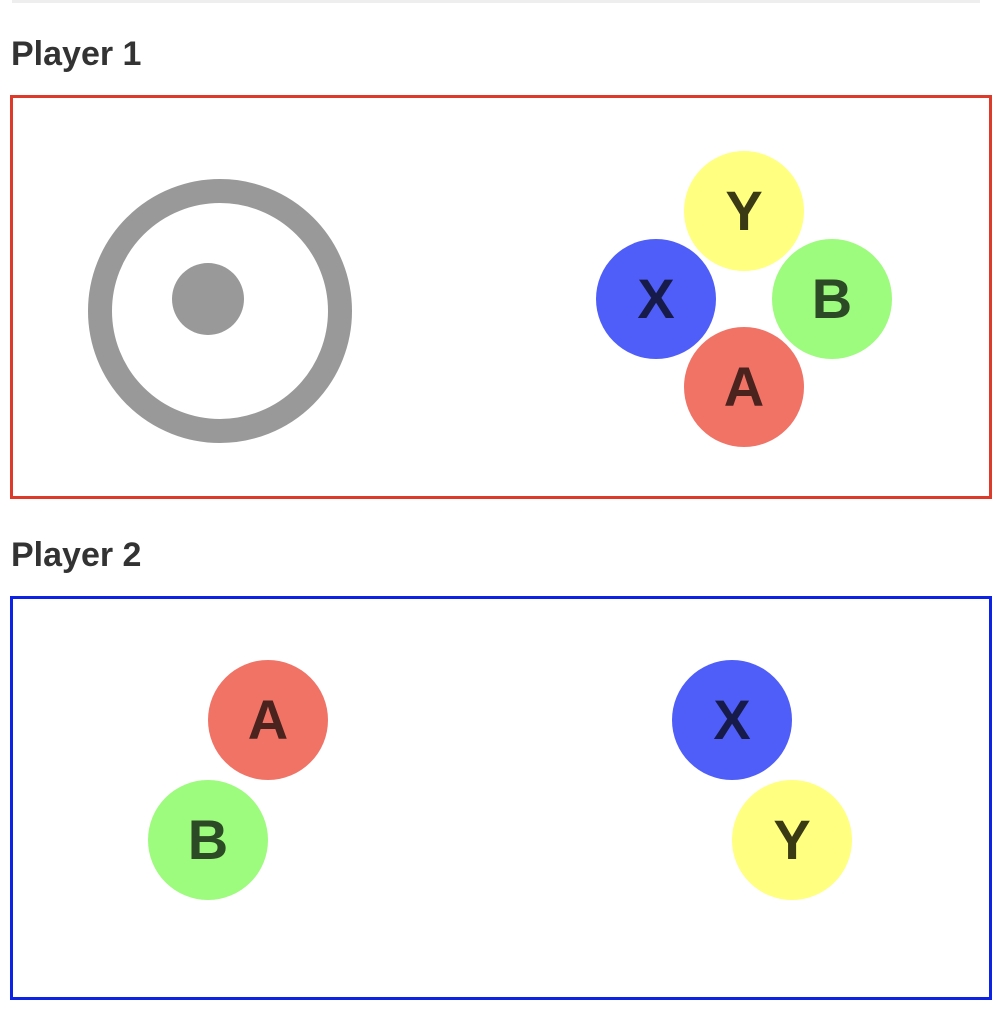  What do you see at coordinates (496, 1) in the screenshot?
I see `top-divider` at bounding box center [496, 1].